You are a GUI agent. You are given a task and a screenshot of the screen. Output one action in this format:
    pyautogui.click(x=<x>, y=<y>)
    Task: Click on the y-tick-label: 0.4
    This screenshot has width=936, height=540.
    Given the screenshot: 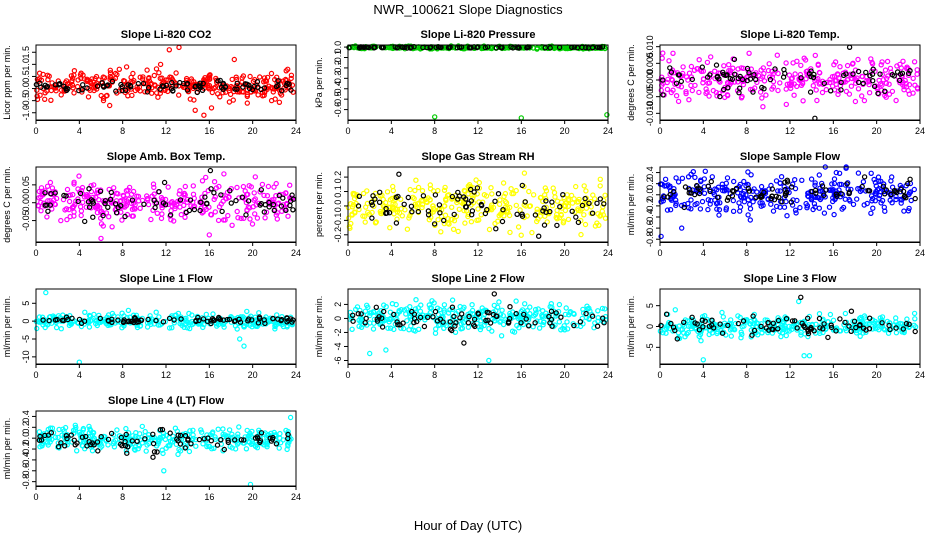 What is the action you would take?
    pyautogui.click(x=26, y=416)
    